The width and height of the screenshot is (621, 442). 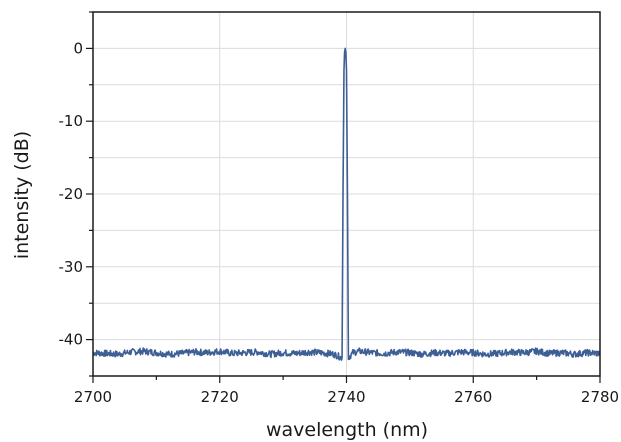 I want to click on x-axis-label: wavelength (nm), so click(x=347, y=430).